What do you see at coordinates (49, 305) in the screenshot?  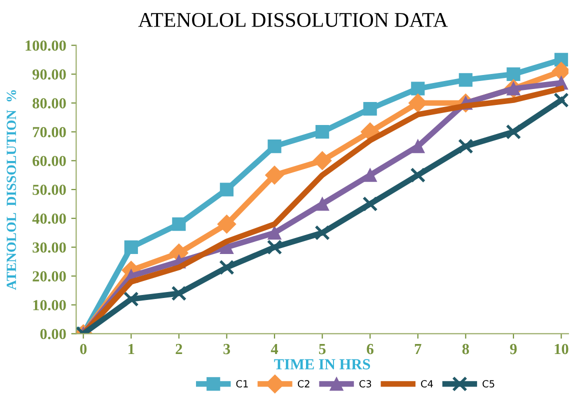 I see `y-tick-label: 10.00` at bounding box center [49, 305].